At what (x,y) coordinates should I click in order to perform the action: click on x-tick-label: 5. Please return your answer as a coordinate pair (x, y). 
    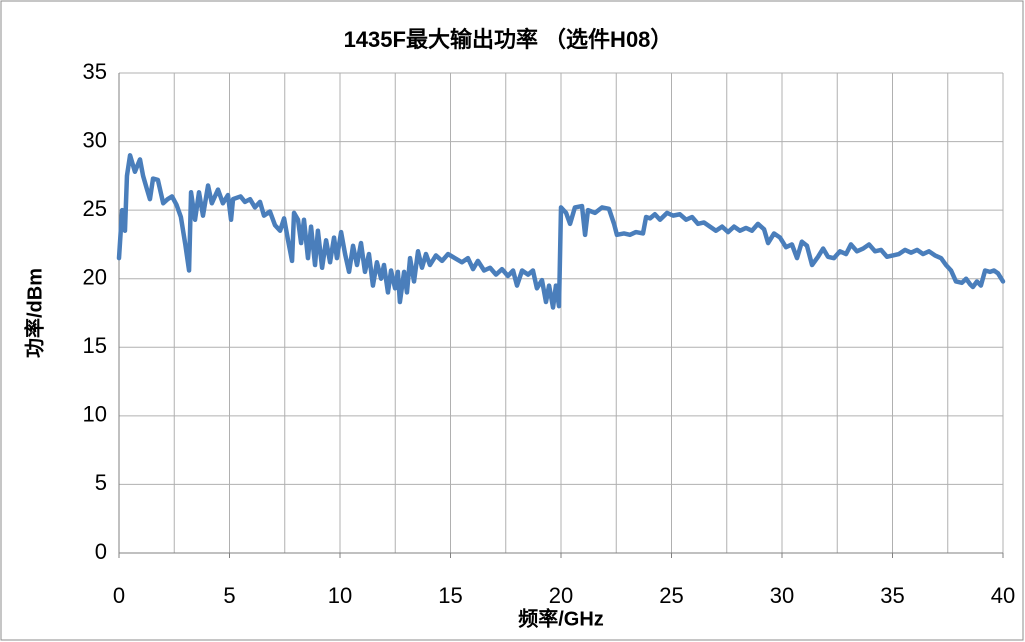
    Looking at the image, I should click on (229, 595).